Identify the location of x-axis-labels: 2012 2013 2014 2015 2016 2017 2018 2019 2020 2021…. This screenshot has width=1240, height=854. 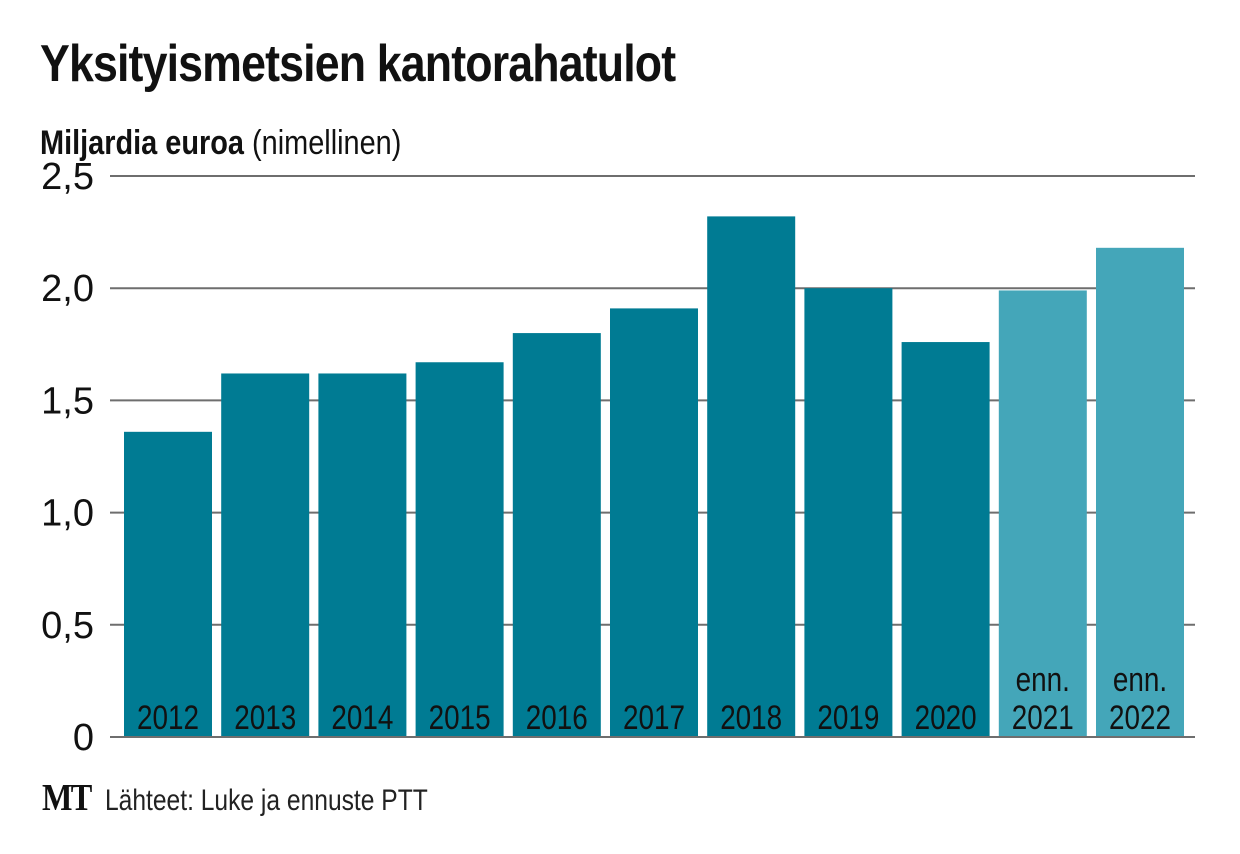
(652, 699).